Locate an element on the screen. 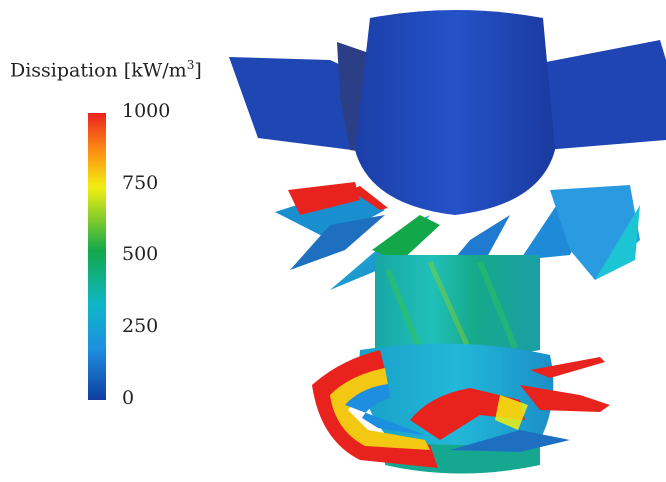  lower-blade-right-red is located at coordinates (565, 398).